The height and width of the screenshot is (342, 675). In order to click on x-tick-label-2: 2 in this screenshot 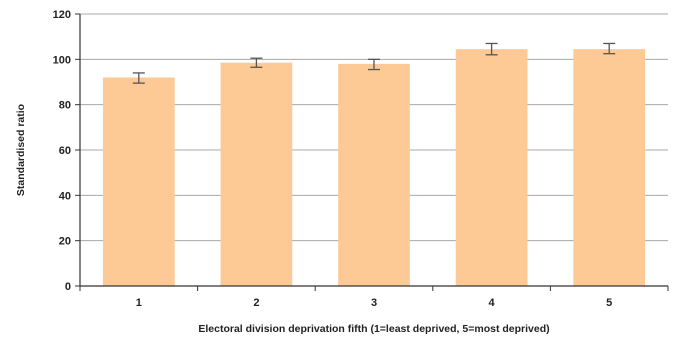, I will do `click(256, 303)`.